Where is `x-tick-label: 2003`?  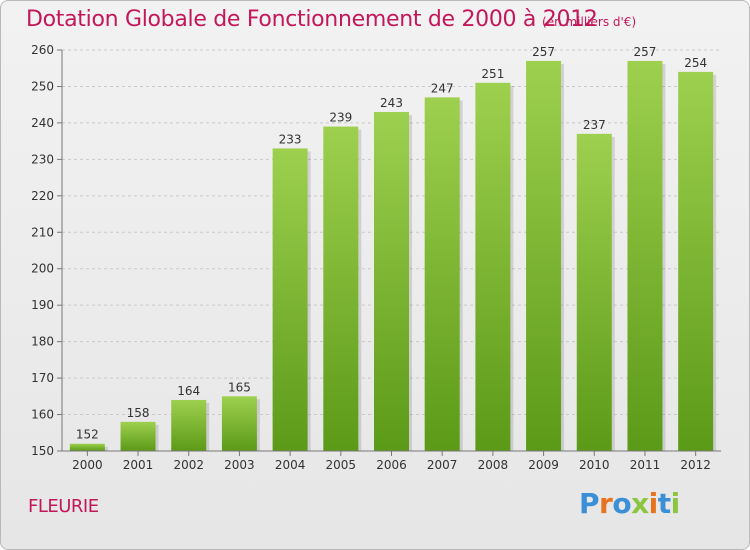 x-tick-label: 2003 is located at coordinates (239, 465).